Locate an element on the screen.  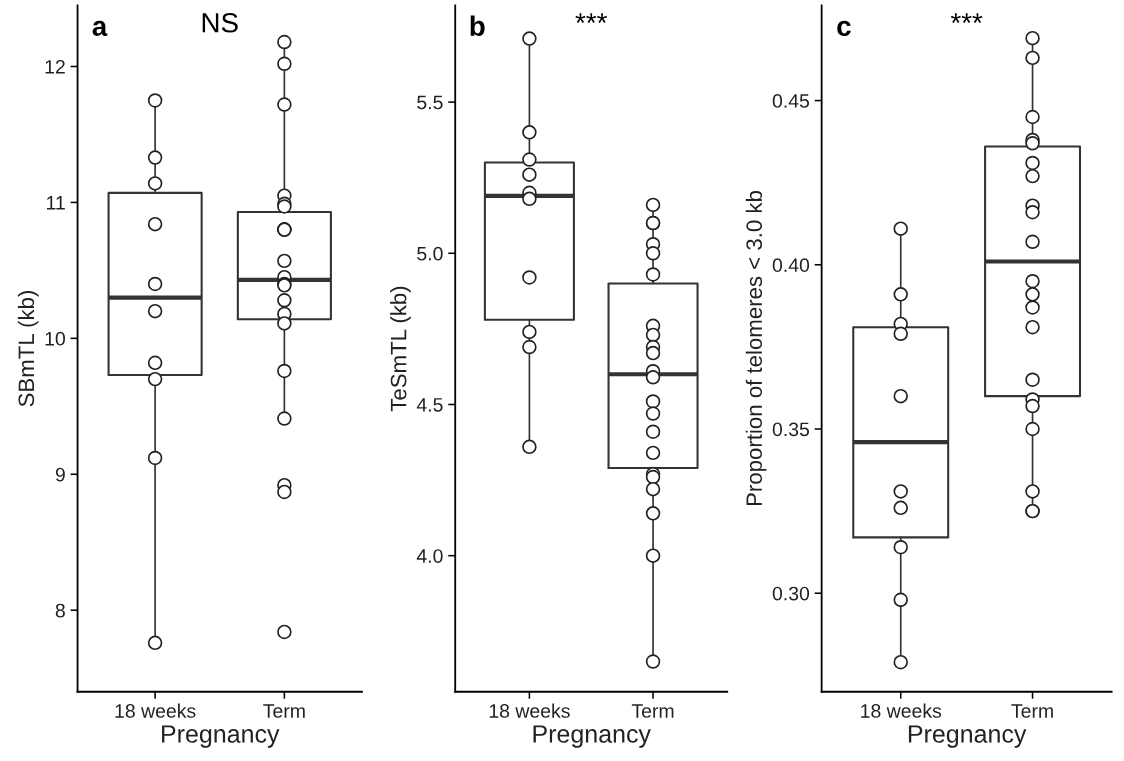
chart-title: a is located at coordinates (100, 28).